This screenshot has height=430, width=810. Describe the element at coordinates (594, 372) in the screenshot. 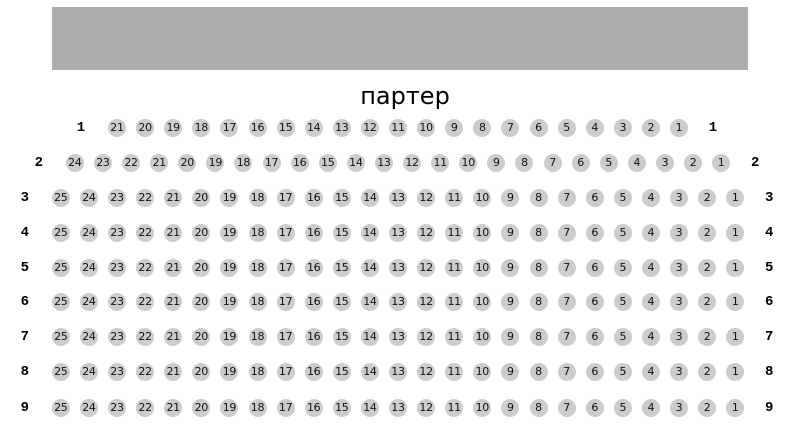

I see `seat: 6` at that location.